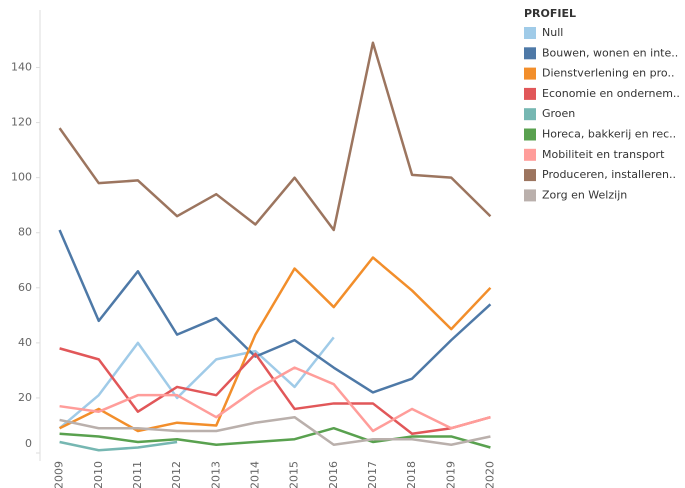 This screenshot has height=488, width=685. What do you see at coordinates (372, 474) in the screenshot?
I see `x-tick-label: 2017` at bounding box center [372, 474].